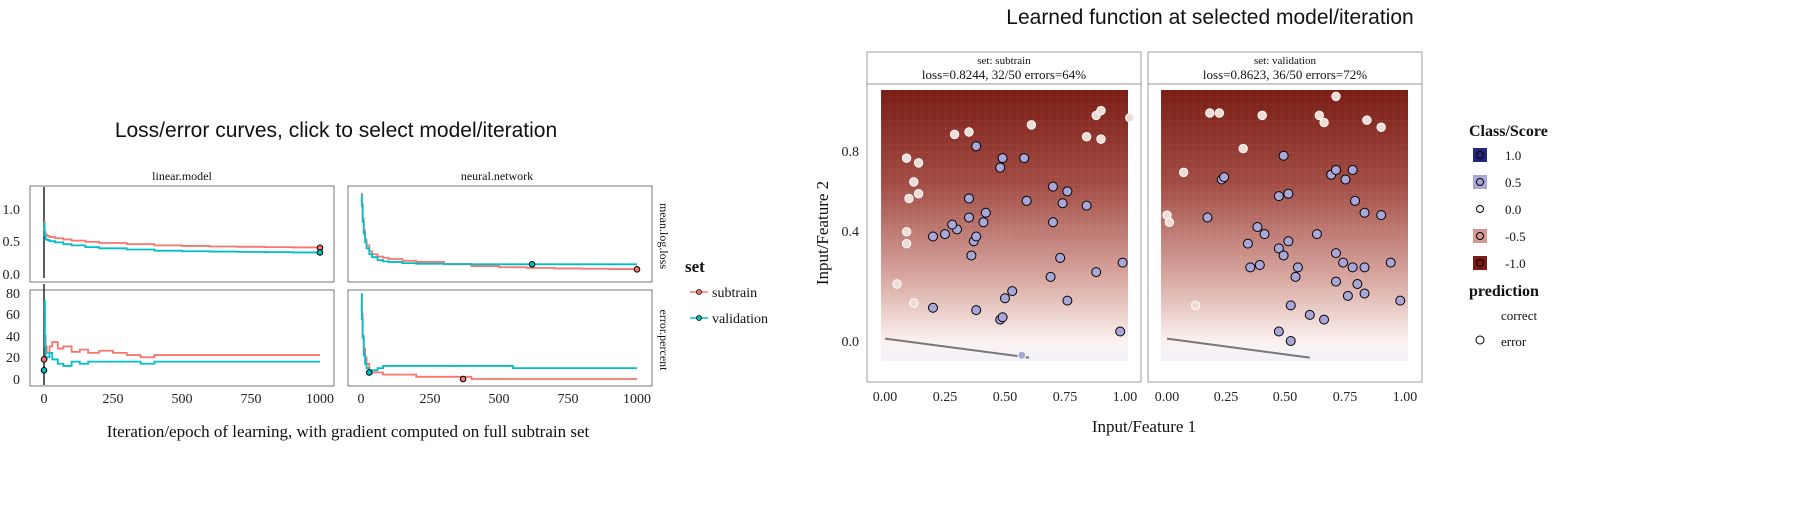 This screenshot has height=512, width=1801. I want to click on panel-neural-loss, so click(500, 234).